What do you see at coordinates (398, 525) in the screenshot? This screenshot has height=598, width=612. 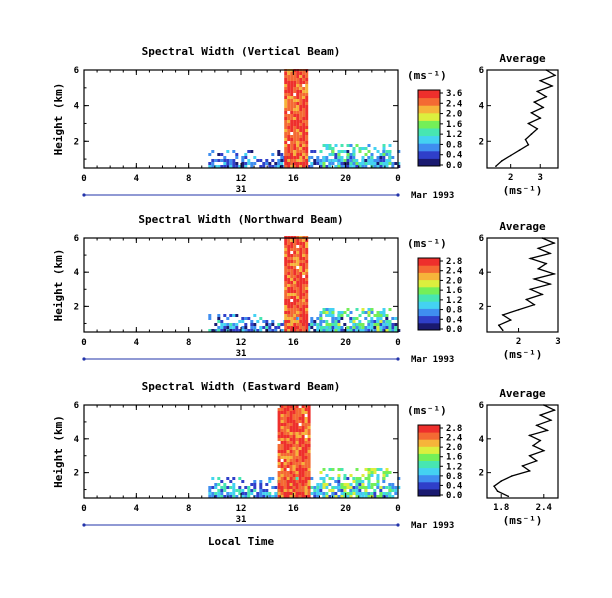 I see `date-bar-end` at bounding box center [398, 525].